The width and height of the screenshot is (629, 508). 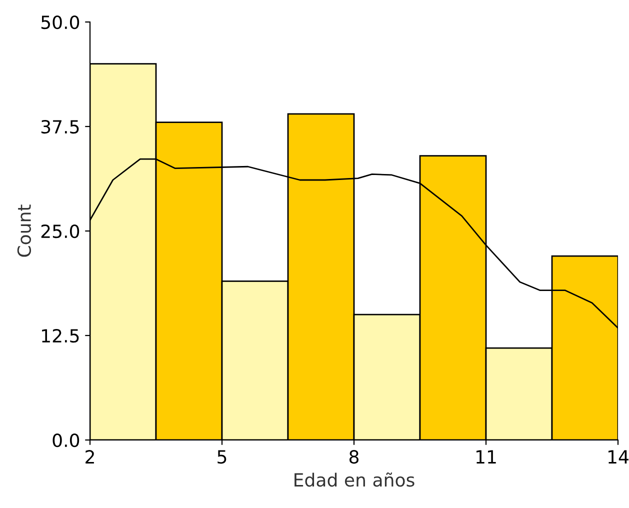 What do you see at coordinates (60, 231) in the screenshot?
I see `y-tick-label: 25.0` at bounding box center [60, 231].